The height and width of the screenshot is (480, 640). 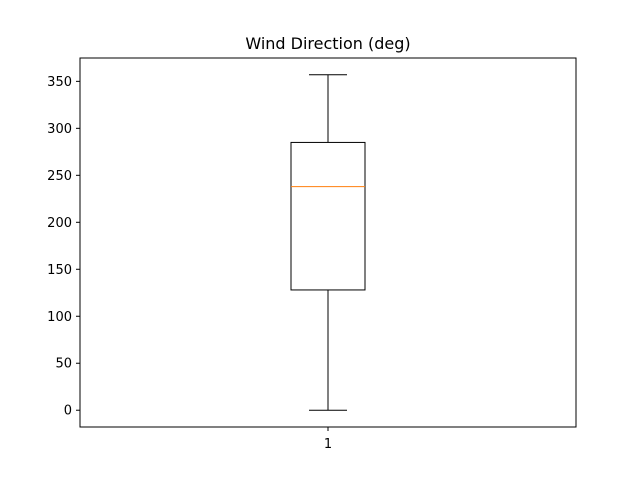 What do you see at coordinates (328, 216) in the screenshot?
I see `box-iqr` at bounding box center [328, 216].